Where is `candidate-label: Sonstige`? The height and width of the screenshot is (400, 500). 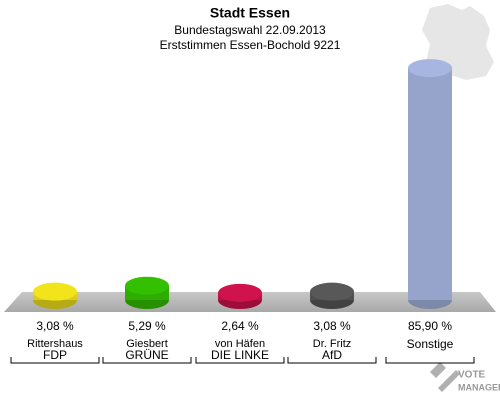 candidate-label: Sonstige is located at coordinates (430, 344).